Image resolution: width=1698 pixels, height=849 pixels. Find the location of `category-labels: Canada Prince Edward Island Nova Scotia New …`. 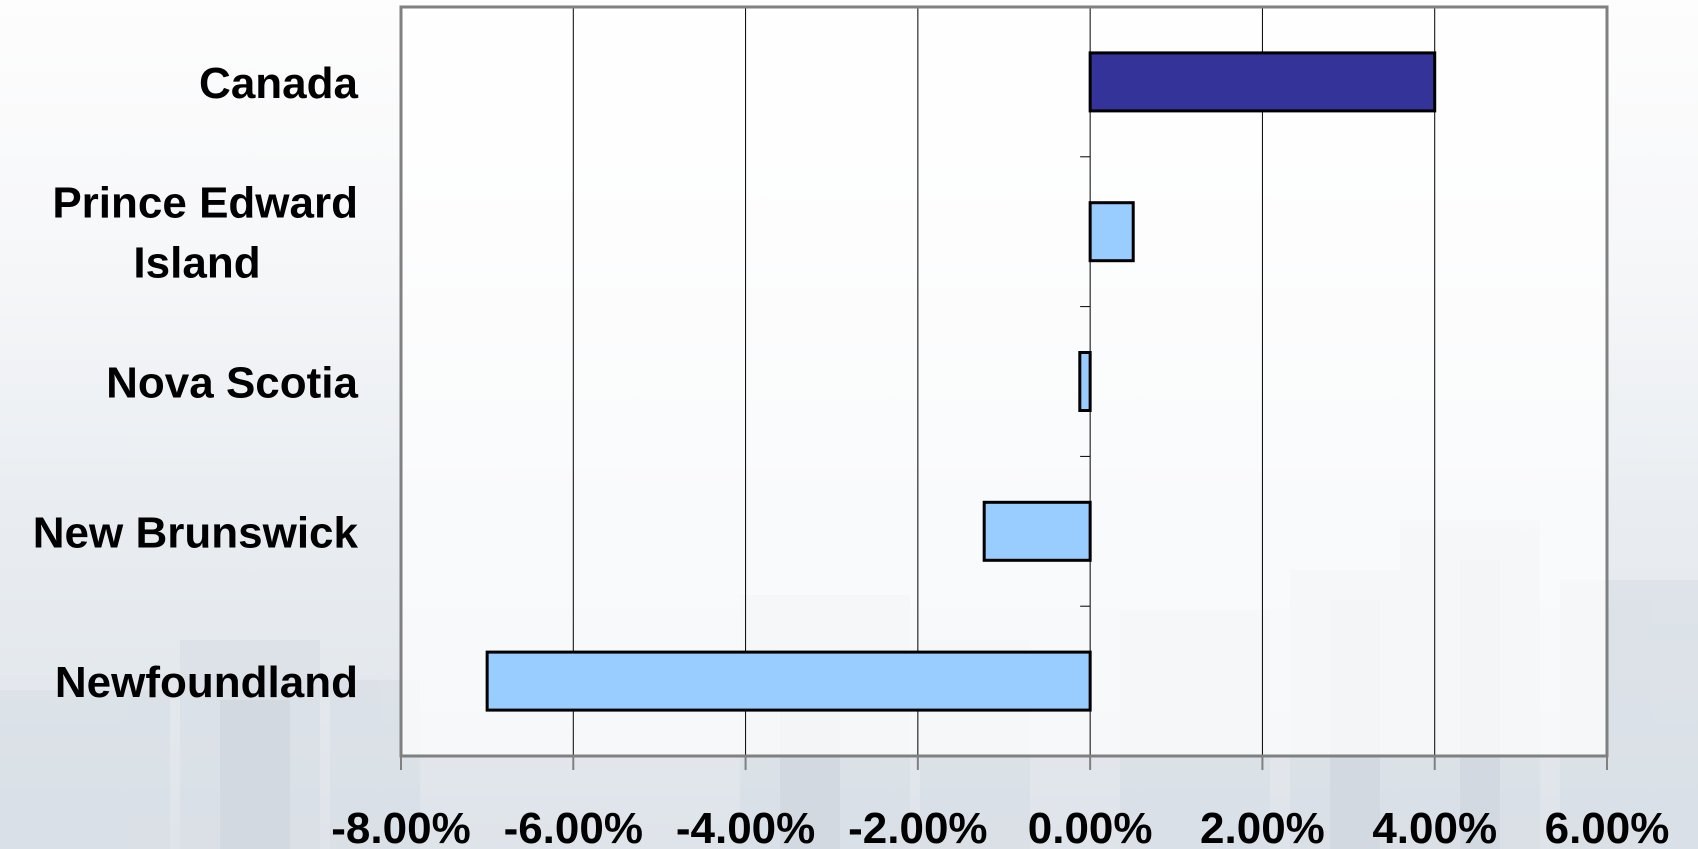

category-labels: Canada Prince Edward Island Nova Scotia New … is located at coordinates (196, 383).